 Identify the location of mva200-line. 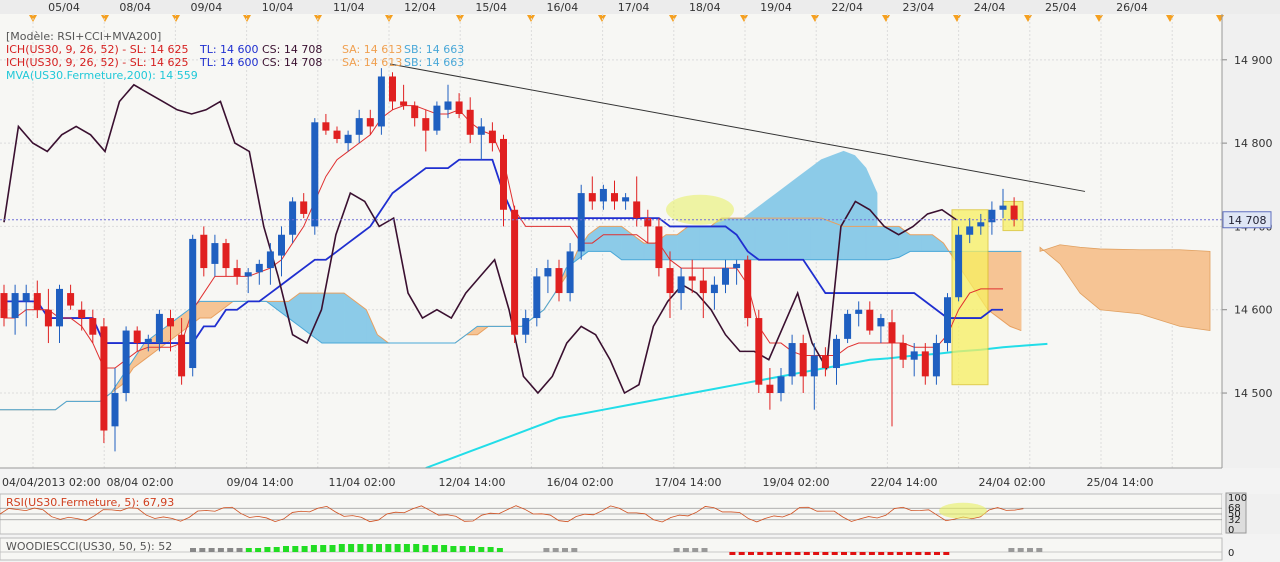
(736, 405).